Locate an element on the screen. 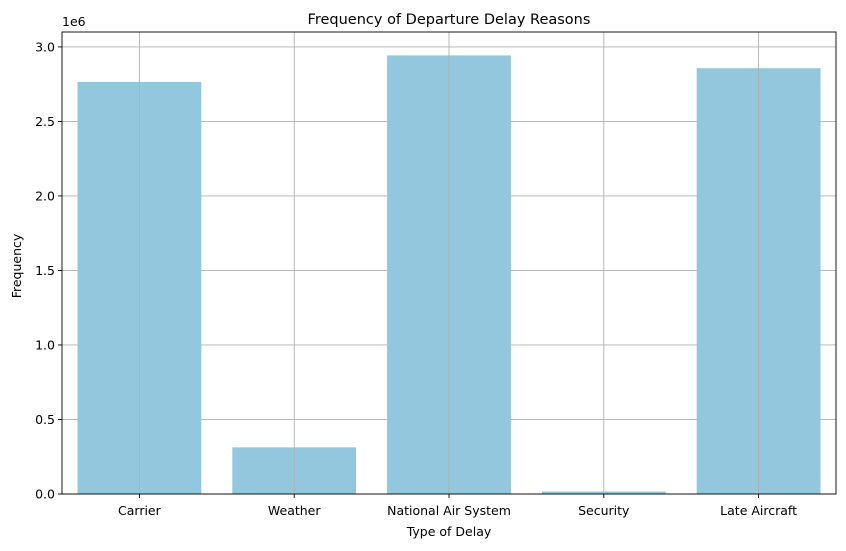 The image size is (846, 551). x-tick-label: Carrier is located at coordinates (140, 510).